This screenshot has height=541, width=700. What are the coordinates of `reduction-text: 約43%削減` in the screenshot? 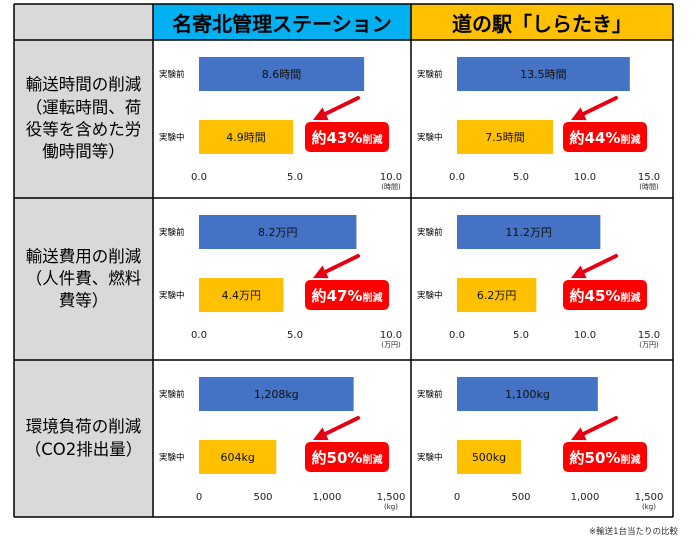 It's located at (347, 138).